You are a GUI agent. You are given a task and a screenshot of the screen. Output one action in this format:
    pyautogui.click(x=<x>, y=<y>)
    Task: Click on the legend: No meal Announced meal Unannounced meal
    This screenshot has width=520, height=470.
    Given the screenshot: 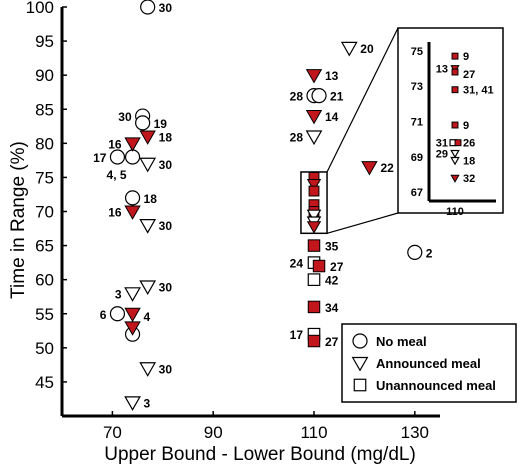 What is the action you would take?
    pyautogui.click(x=429, y=363)
    